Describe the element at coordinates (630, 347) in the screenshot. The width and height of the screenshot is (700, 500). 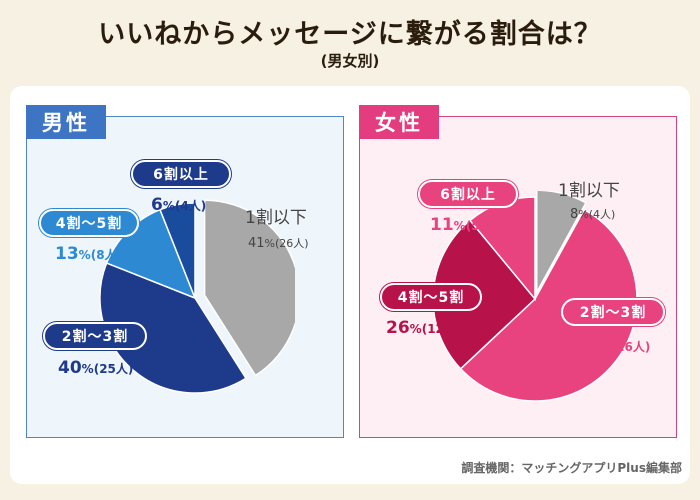
I see `female-value-2-3wari-count: (26人)` at that location.